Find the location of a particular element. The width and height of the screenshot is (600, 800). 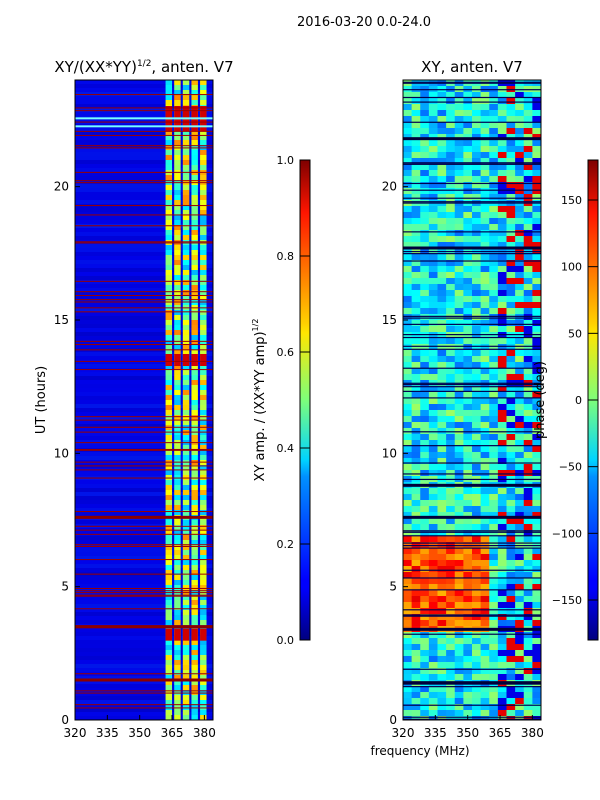

left-colorbar is located at coordinates (305, 400).